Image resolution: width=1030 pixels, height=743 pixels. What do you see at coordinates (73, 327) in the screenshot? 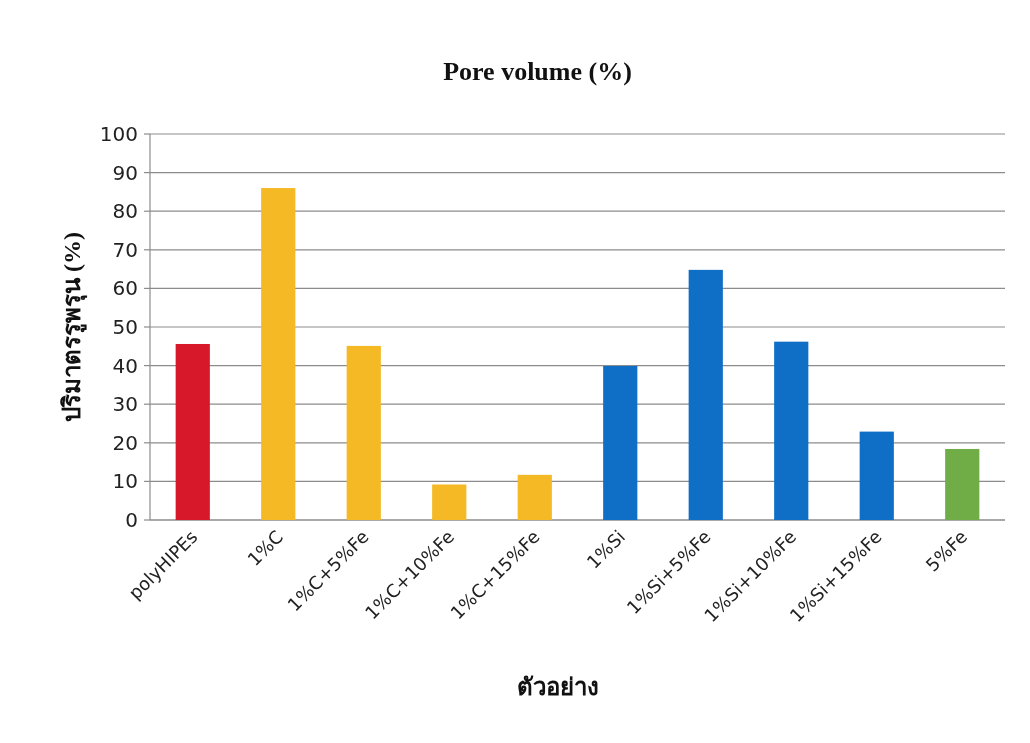
I see `y-axis-title: ปริมาตรรูพรุน (%)` at bounding box center [73, 327].